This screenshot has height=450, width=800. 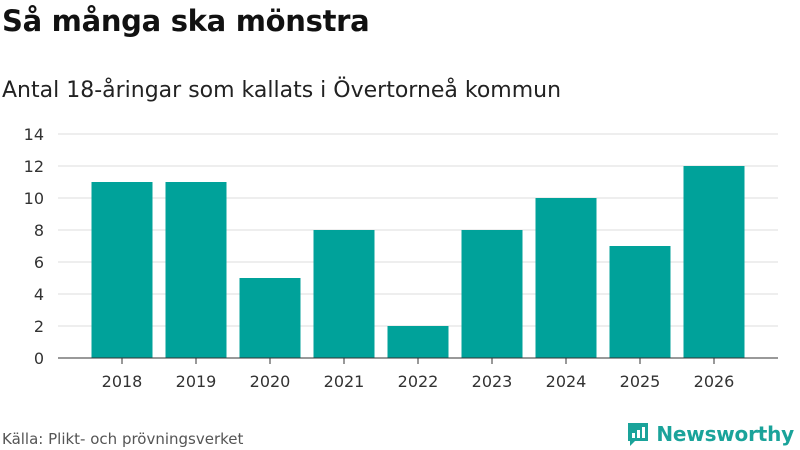 What do you see at coordinates (196, 270) in the screenshot?
I see `bar-2019` at bounding box center [196, 270].